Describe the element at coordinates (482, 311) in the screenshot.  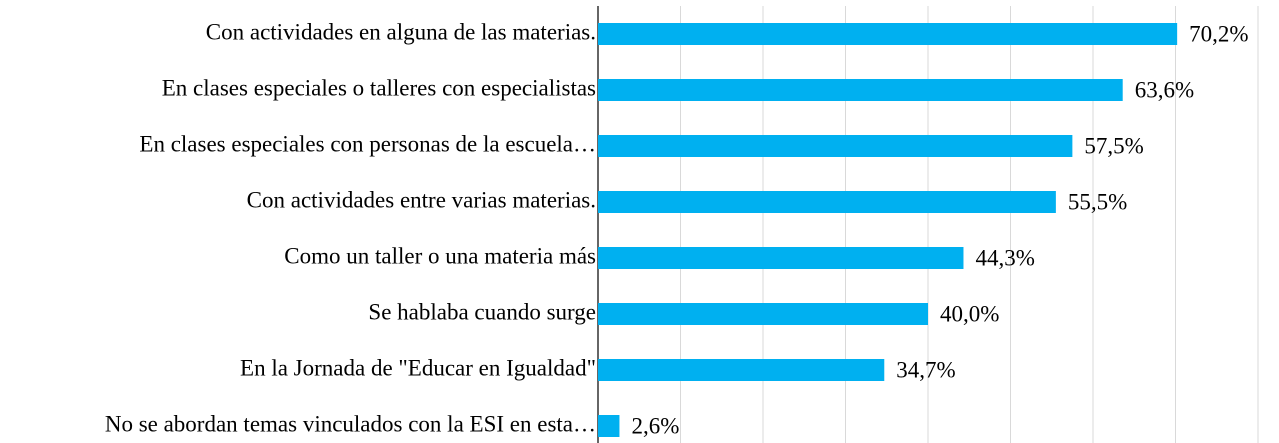
I see `y-tick-label: Se hablaba cuando surge` at that location.